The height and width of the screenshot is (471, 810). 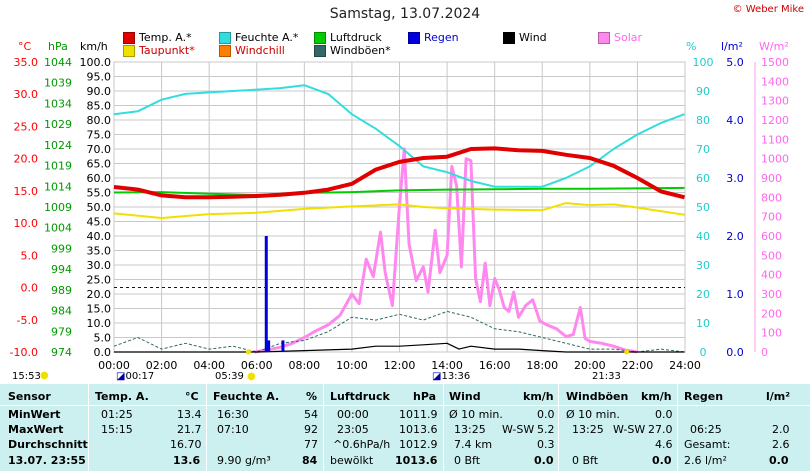 What do you see at coordinates (189, 429) in the screenshot?
I see `cell-value: 21.7` at bounding box center [189, 429].